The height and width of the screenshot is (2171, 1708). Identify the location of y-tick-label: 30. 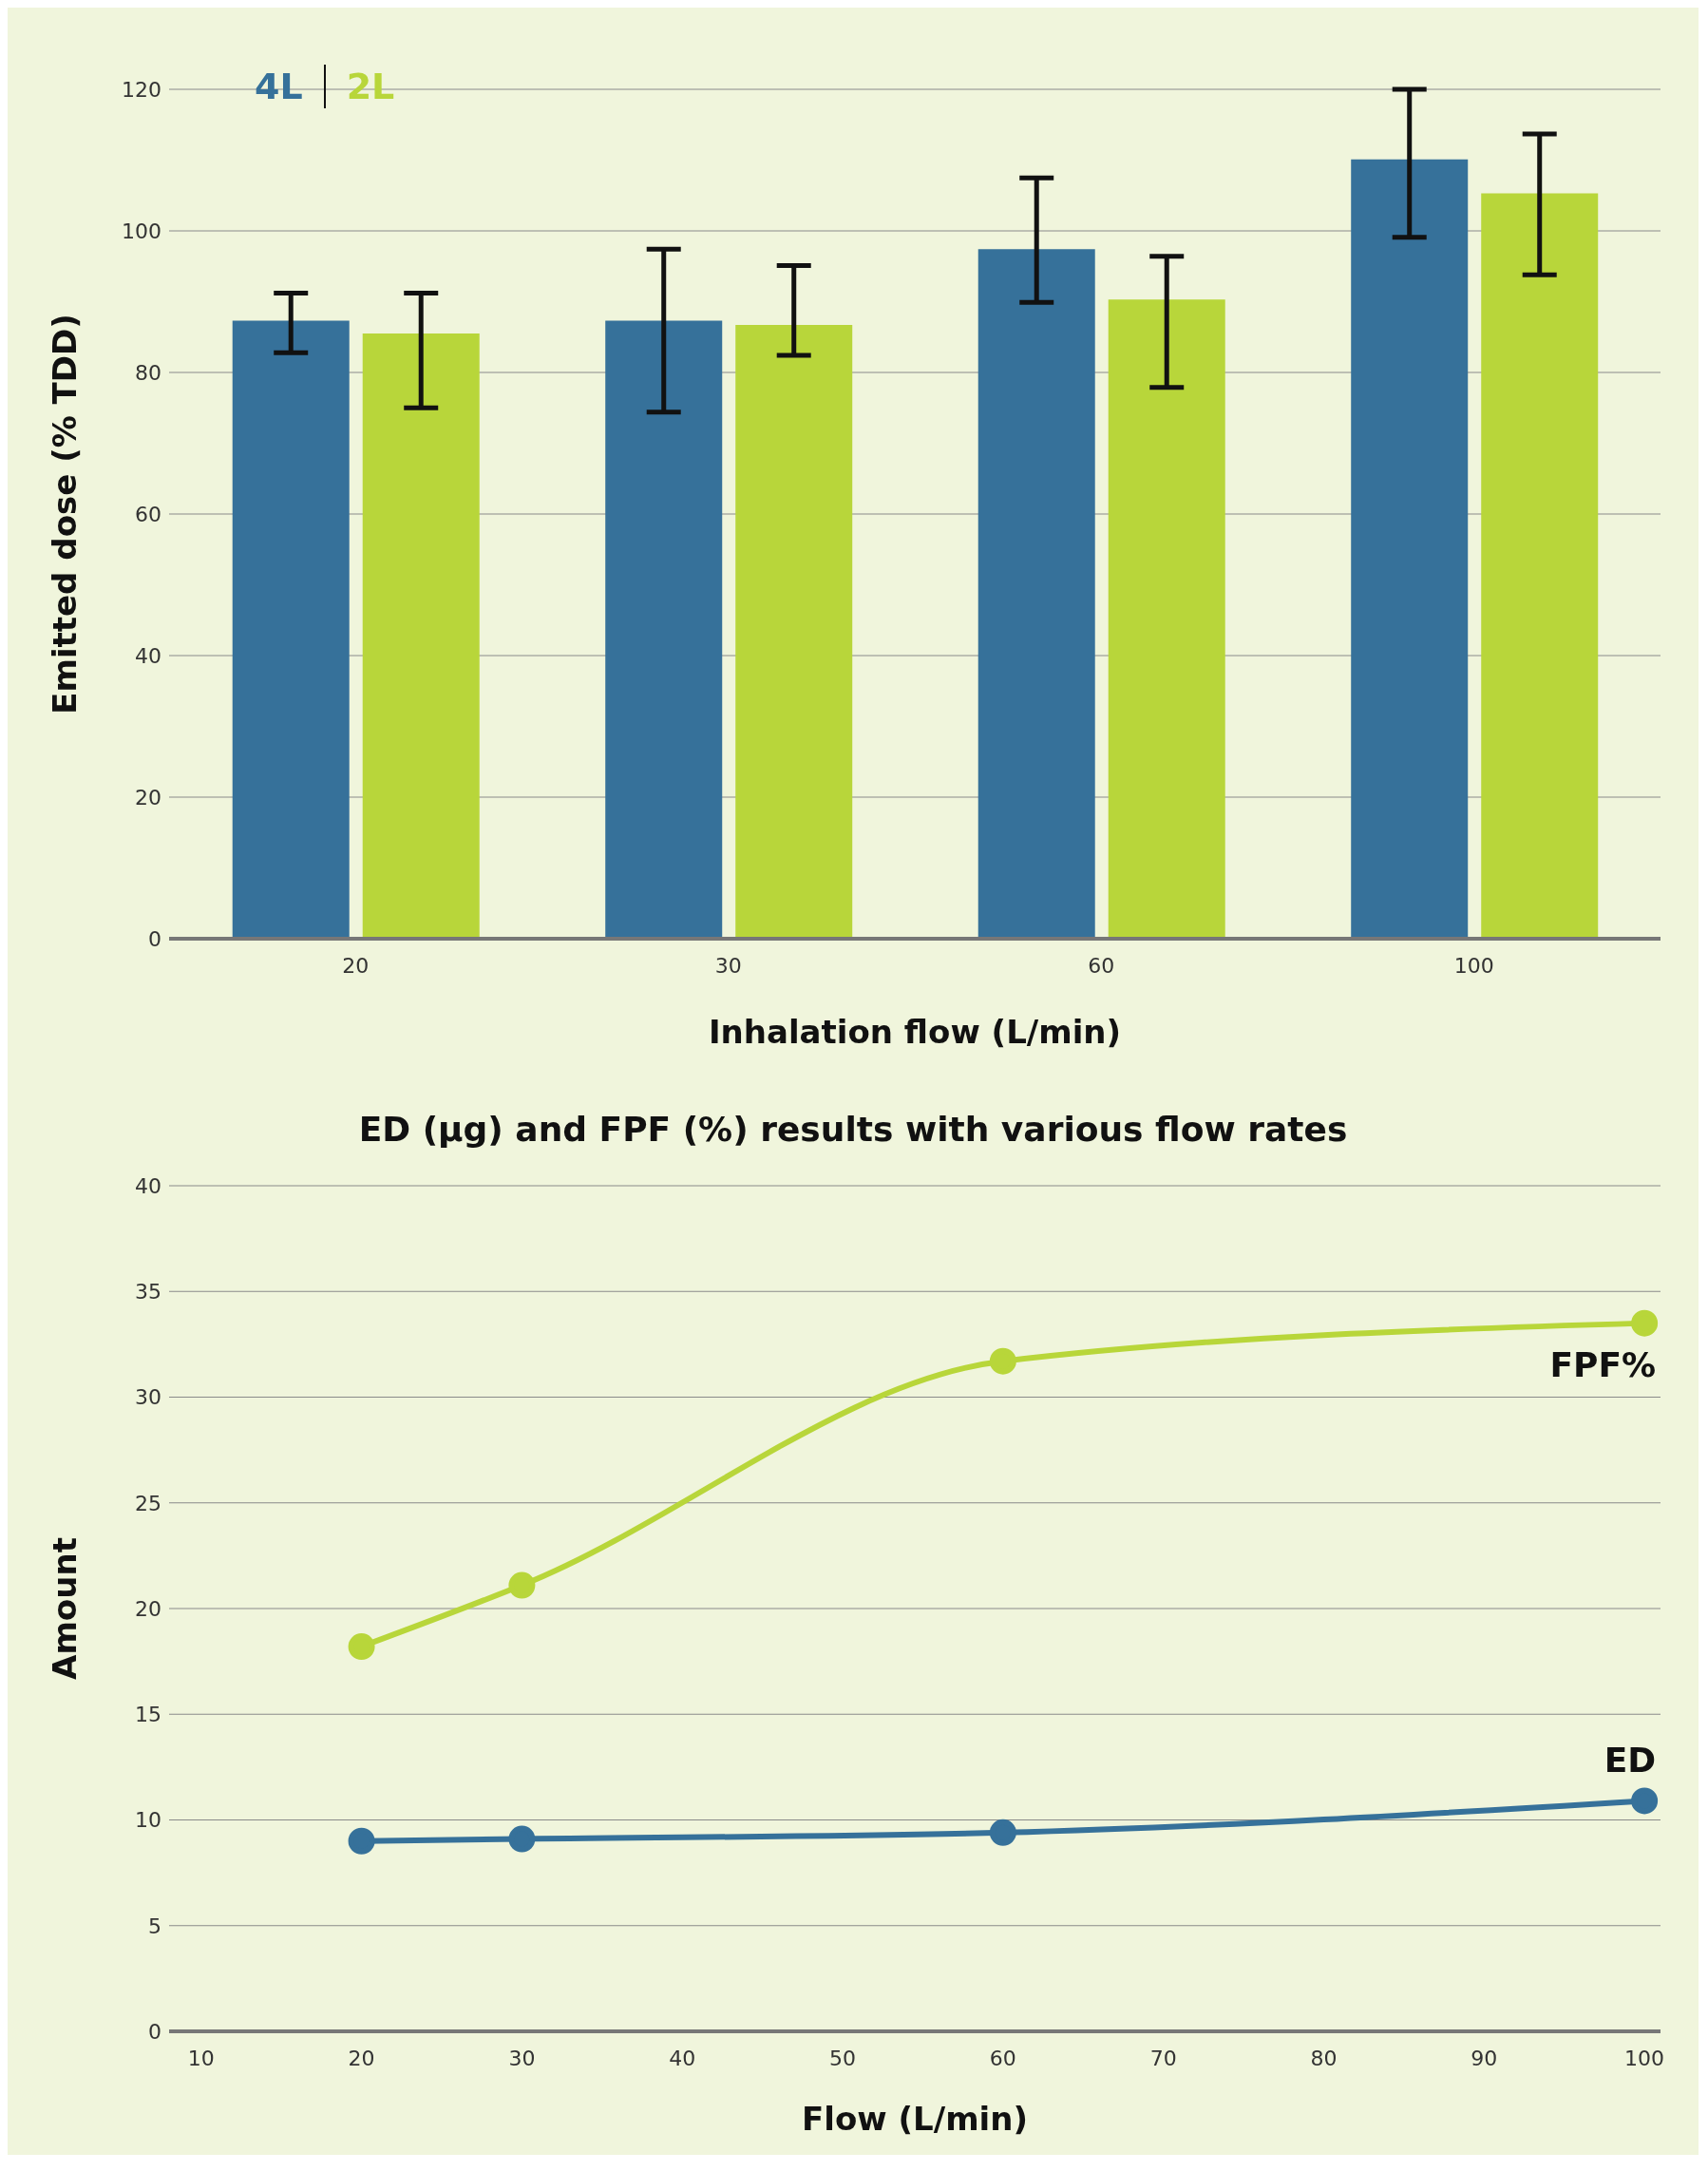
(148, 1397).